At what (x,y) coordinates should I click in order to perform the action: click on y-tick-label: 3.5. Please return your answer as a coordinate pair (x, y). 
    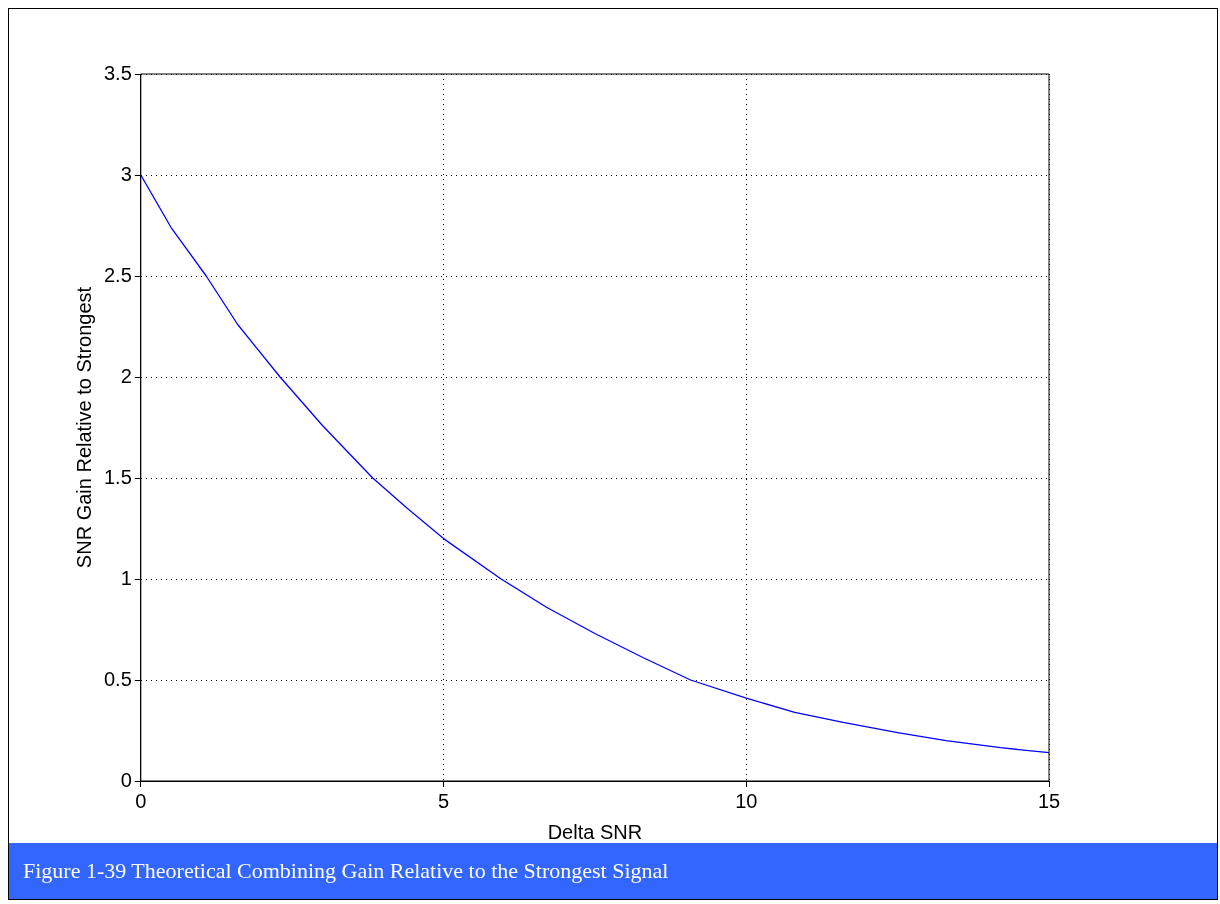
    Looking at the image, I should click on (117, 72).